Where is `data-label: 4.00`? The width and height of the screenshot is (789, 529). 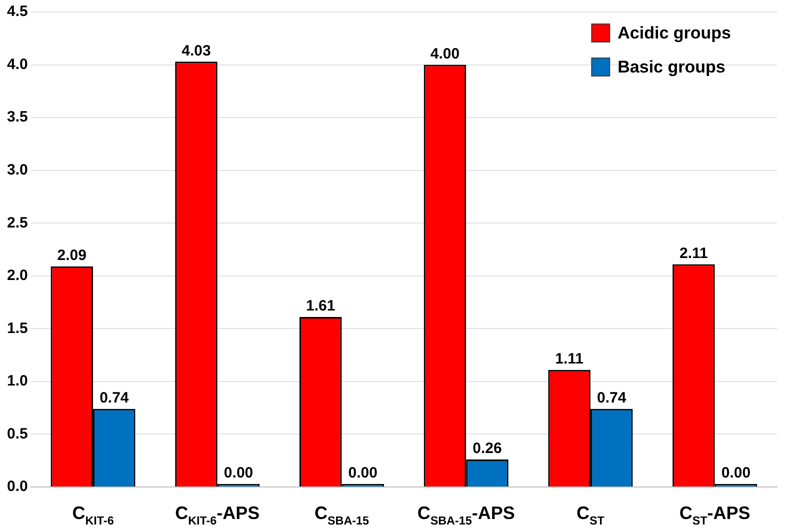 data-label: 4.00 is located at coordinates (445, 53).